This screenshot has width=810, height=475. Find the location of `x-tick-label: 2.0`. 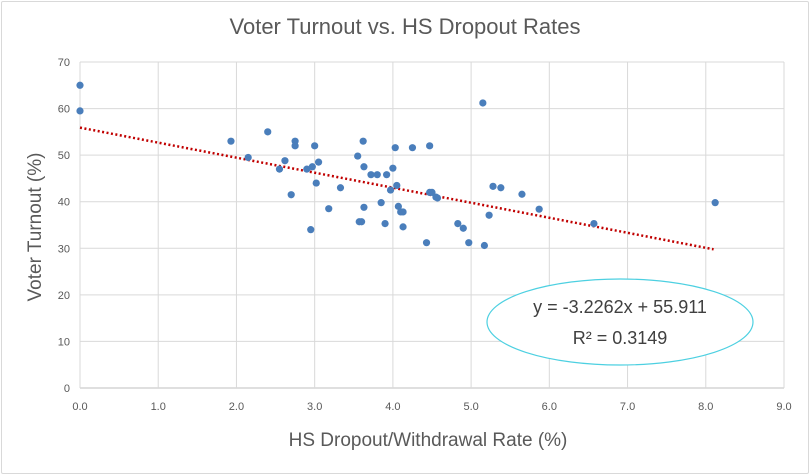

x-tick-label: 2.0 is located at coordinates (236, 407).